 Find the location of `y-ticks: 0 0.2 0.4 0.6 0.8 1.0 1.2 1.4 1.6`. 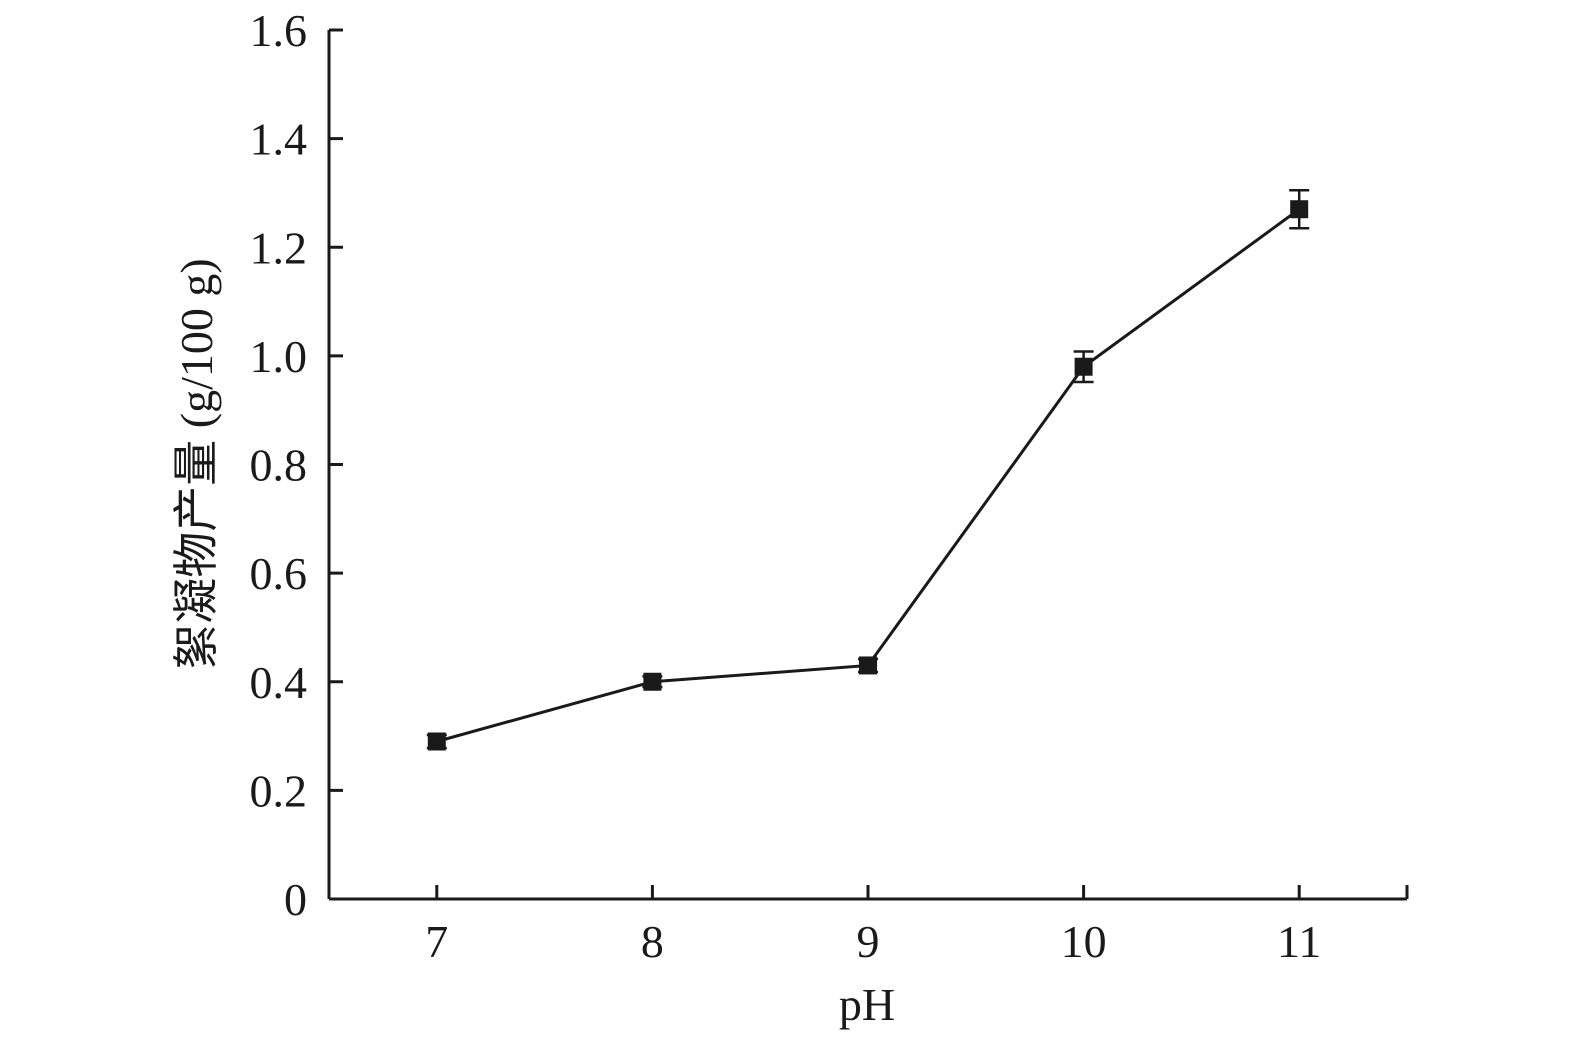

y-ticks: 0 0.2 0.4 0.6 0.8 1.0 1.2 1.4 1.6 is located at coordinates (296, 465).